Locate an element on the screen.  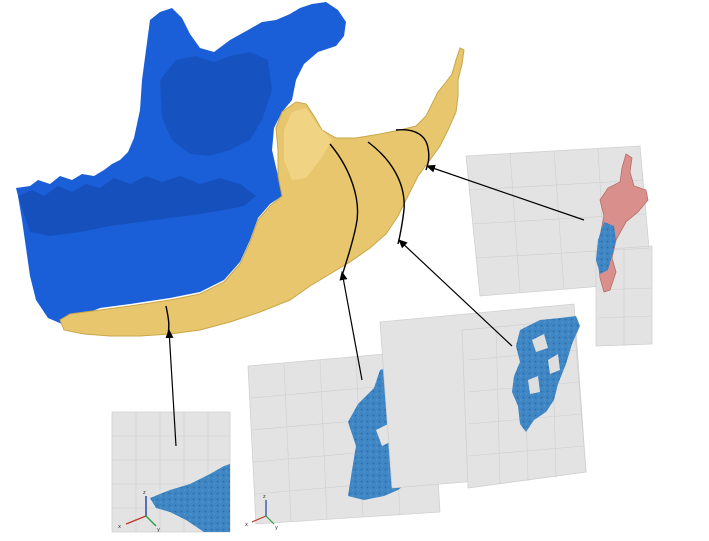
cross-section-panel-1: z y x is located at coordinates (171, 472).